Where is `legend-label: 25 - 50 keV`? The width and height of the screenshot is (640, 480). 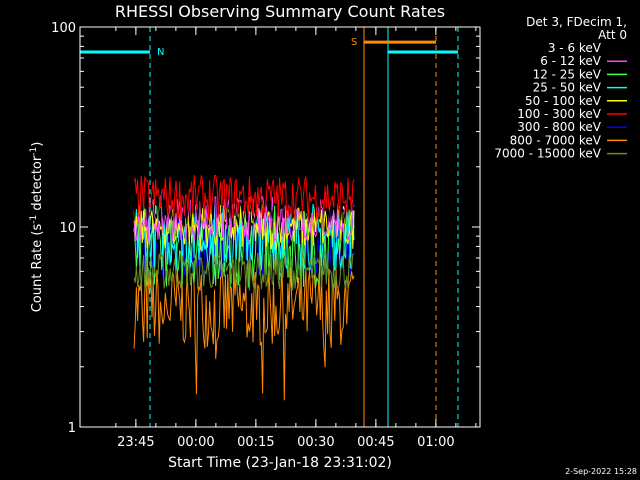
legend-label: 25 - 50 keV is located at coordinates (567, 88).